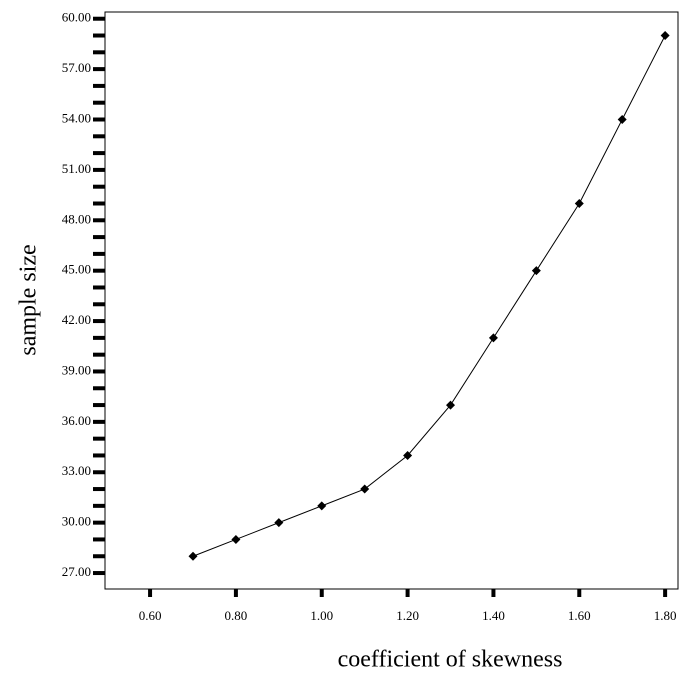  What do you see at coordinates (150, 615) in the screenshot?
I see `x-tick-label: 0.60` at bounding box center [150, 615].